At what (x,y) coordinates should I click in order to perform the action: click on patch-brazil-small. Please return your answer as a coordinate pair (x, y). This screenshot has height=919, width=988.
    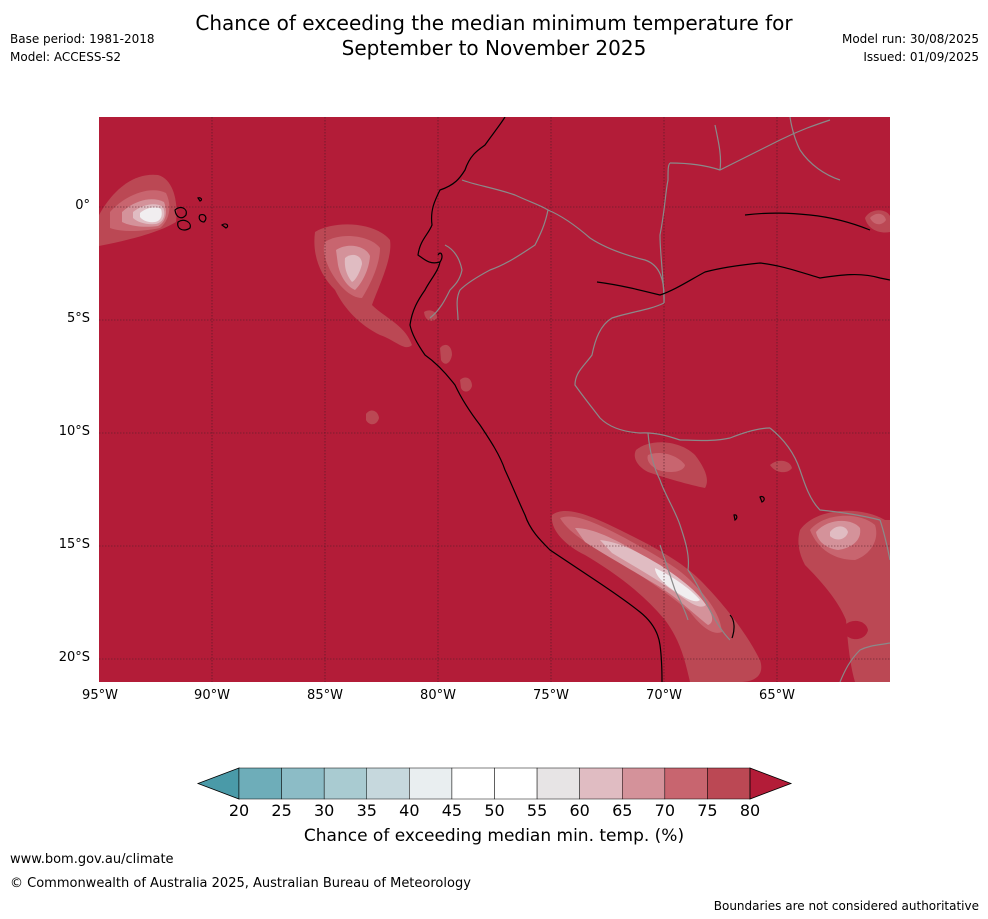
    Looking at the image, I should click on (781, 466).